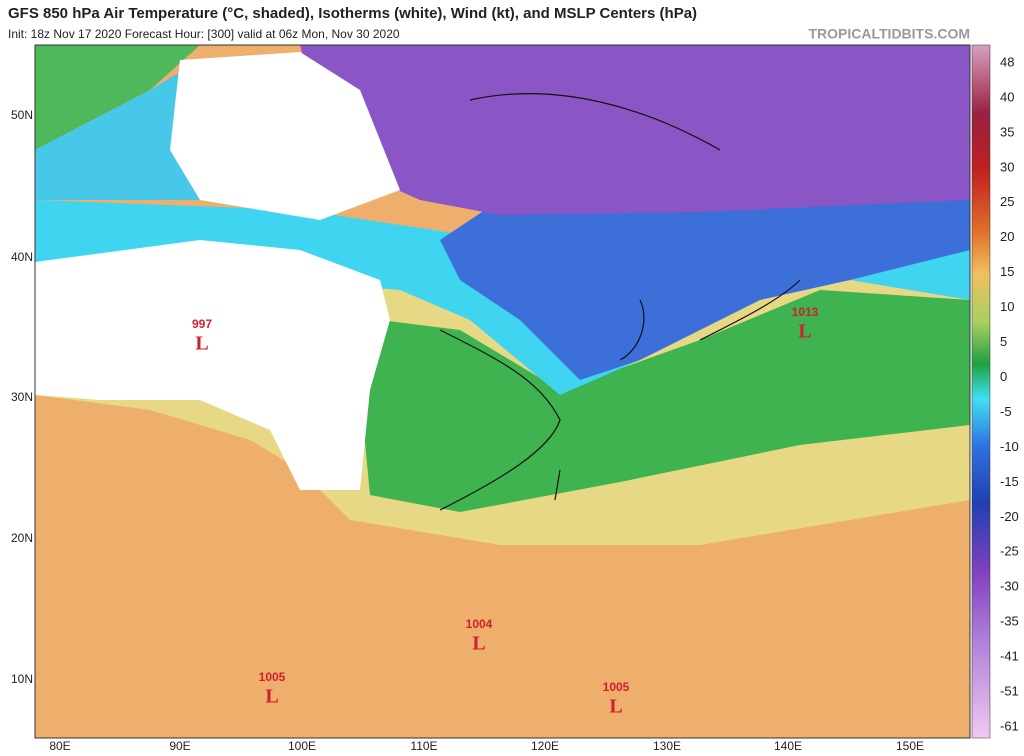 Image resolution: width=1024 pixels, height=756 pixels. I want to click on colorbar-label: 40, so click(1007, 96).